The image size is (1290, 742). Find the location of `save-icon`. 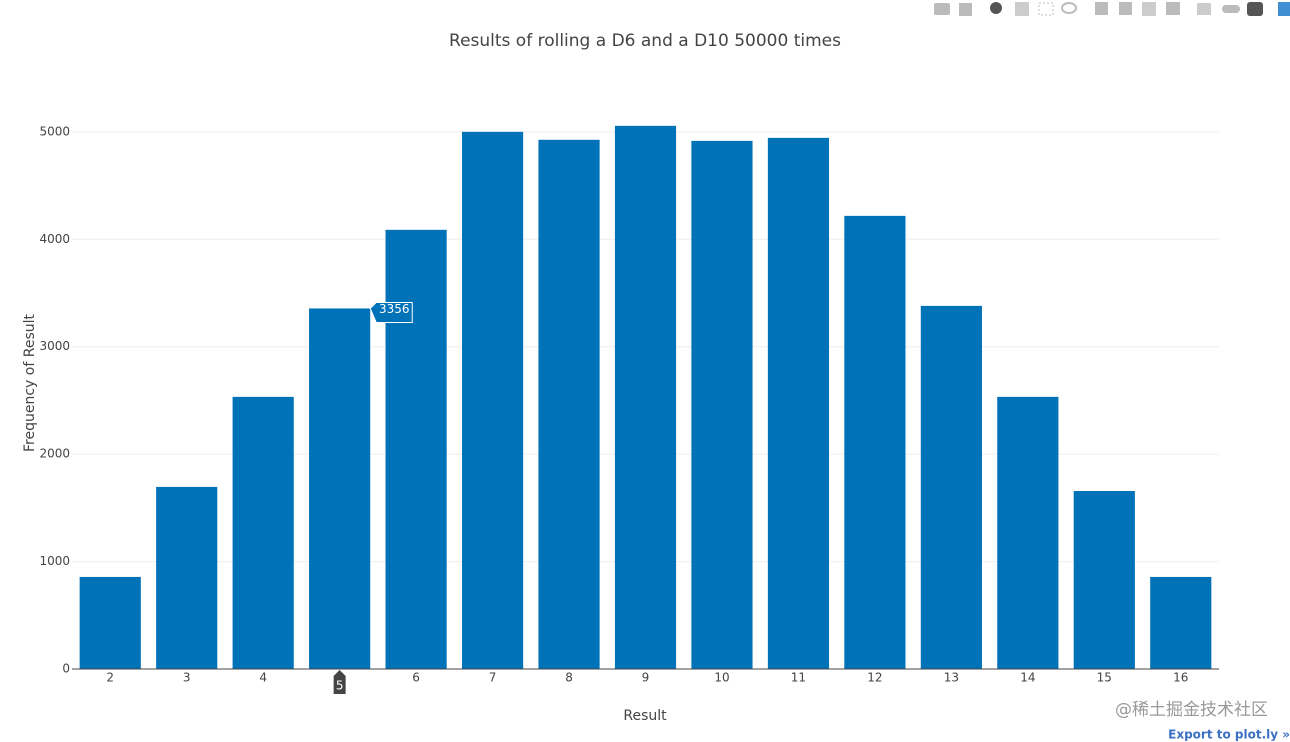

save-icon is located at coordinates (965, 9).